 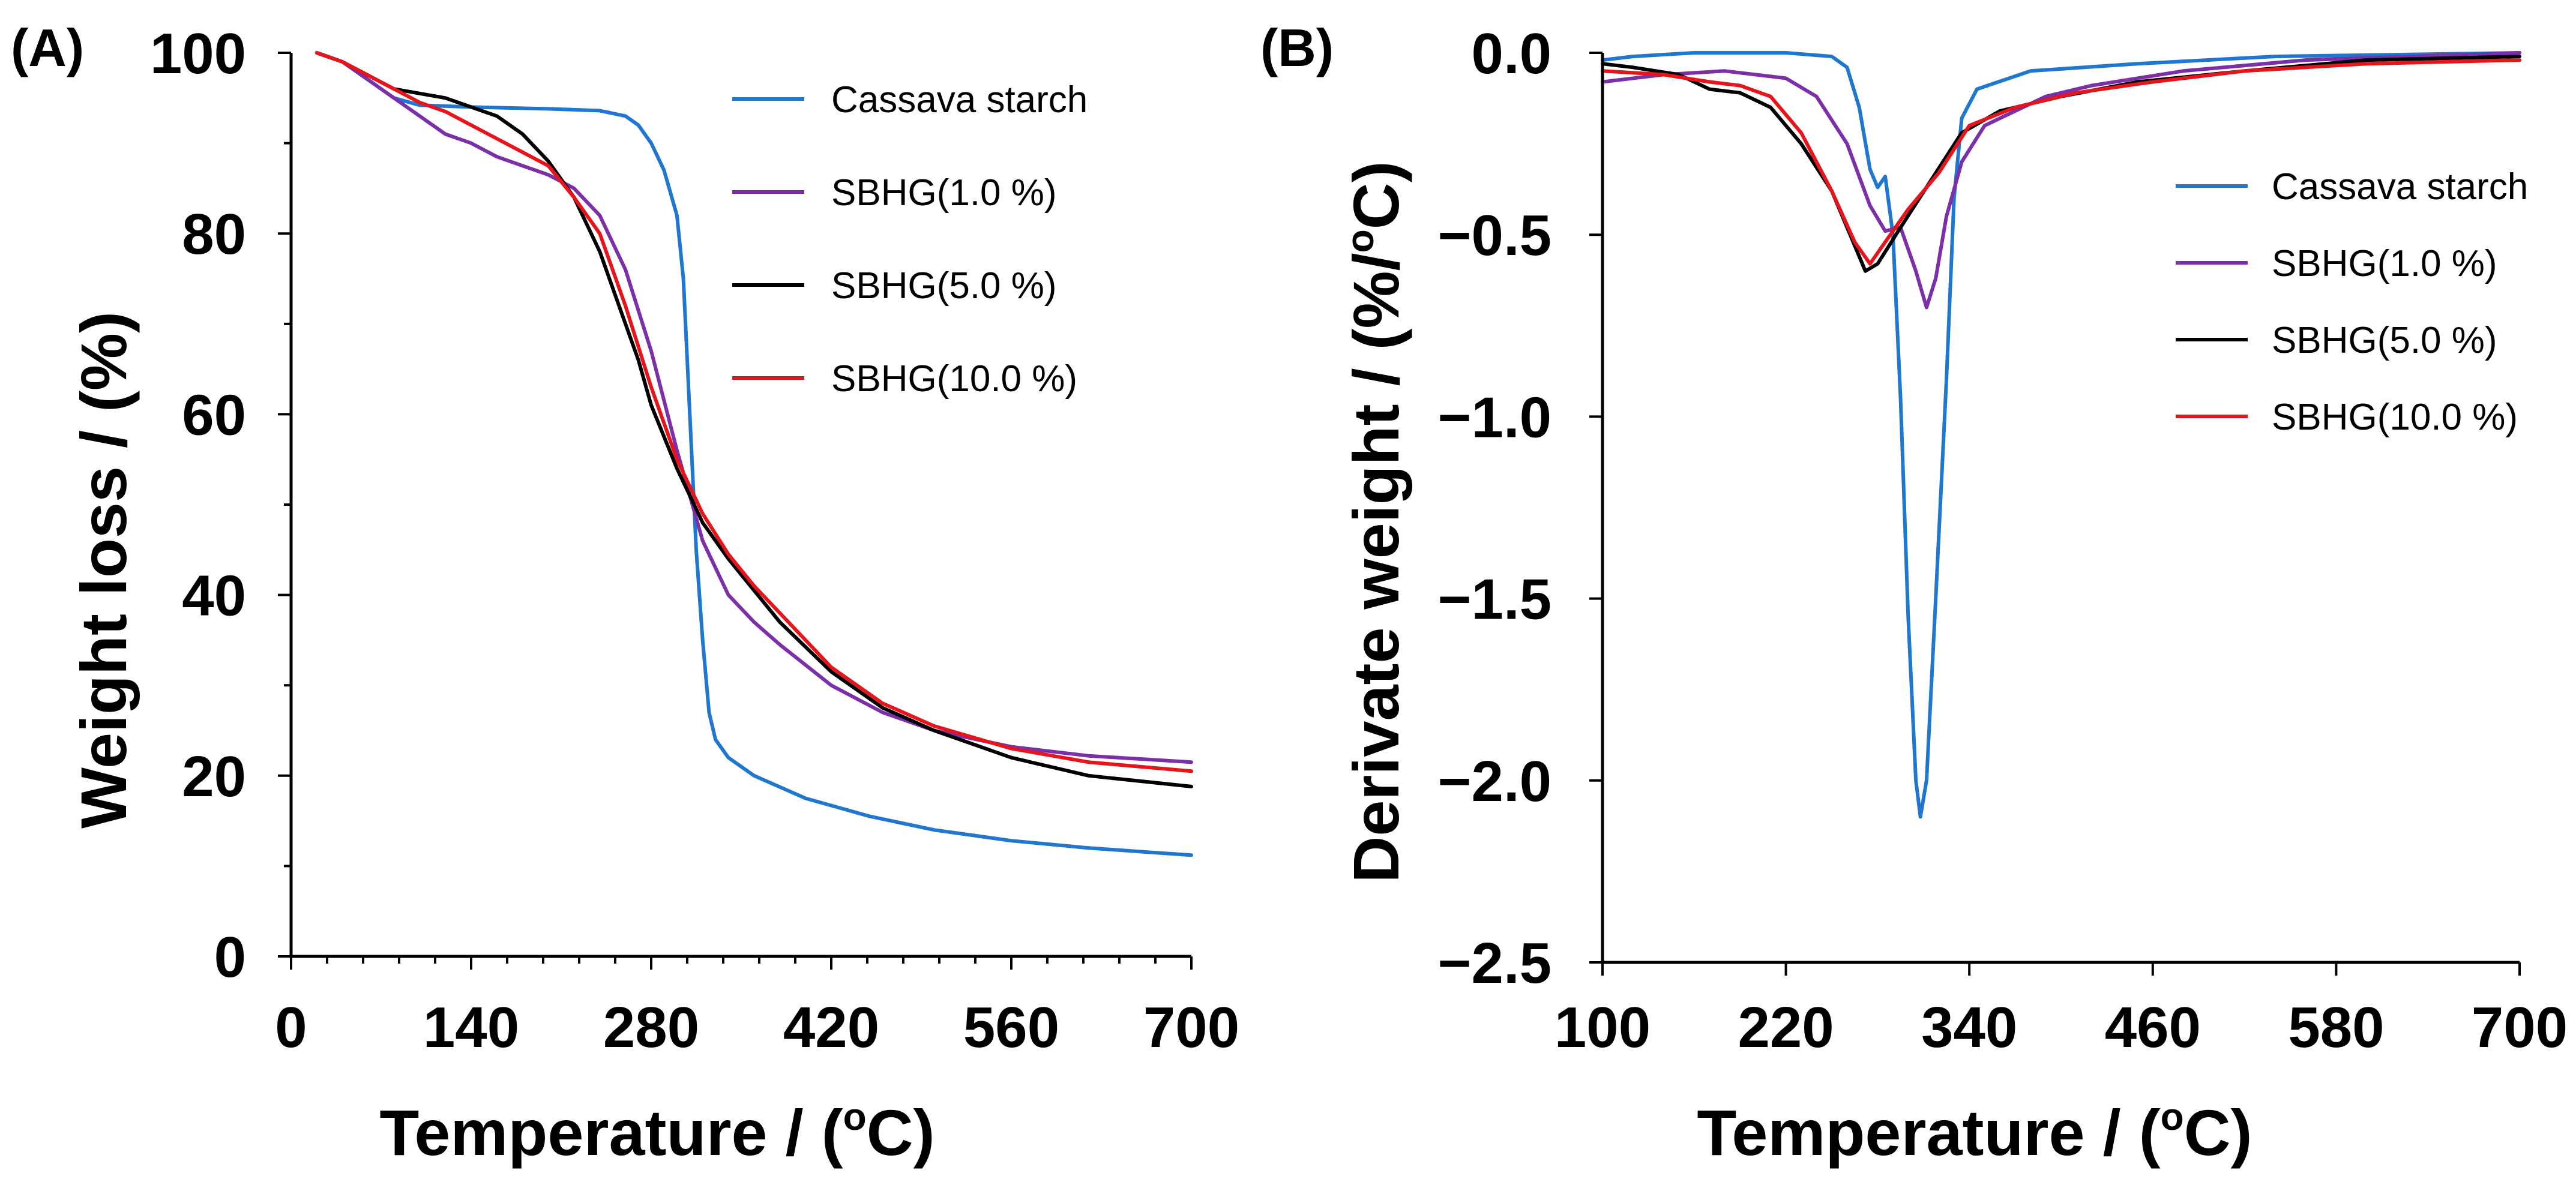 I want to click on panel-b-y-axis-title: Derivate weight / (%/oC), so click(x=1375, y=522).